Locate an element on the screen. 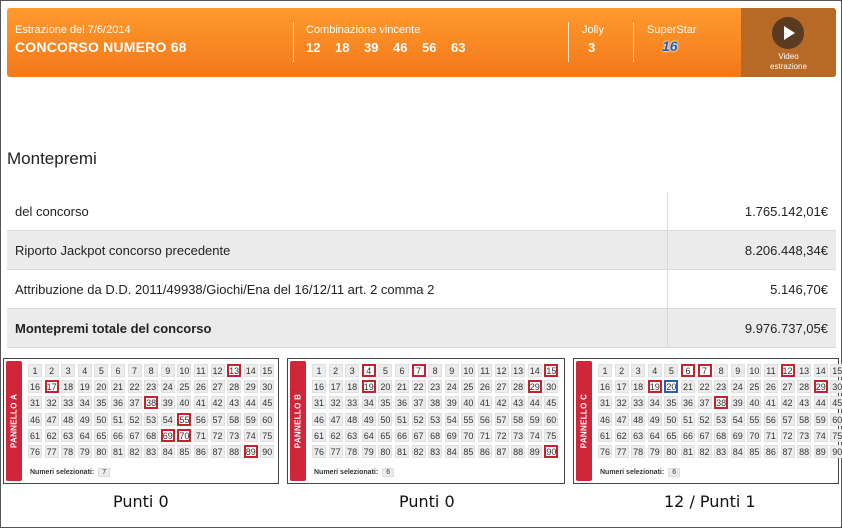 The image size is (842, 528). number-cell-3: 3 is located at coordinates (68, 370).